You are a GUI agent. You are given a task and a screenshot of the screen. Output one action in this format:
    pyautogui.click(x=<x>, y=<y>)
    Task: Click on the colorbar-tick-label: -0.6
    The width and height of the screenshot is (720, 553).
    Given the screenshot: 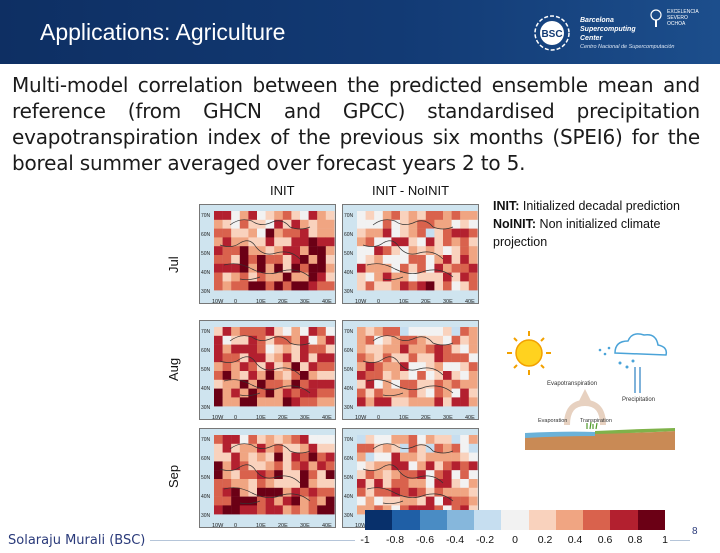 What is the action you would take?
    pyautogui.click(x=425, y=540)
    